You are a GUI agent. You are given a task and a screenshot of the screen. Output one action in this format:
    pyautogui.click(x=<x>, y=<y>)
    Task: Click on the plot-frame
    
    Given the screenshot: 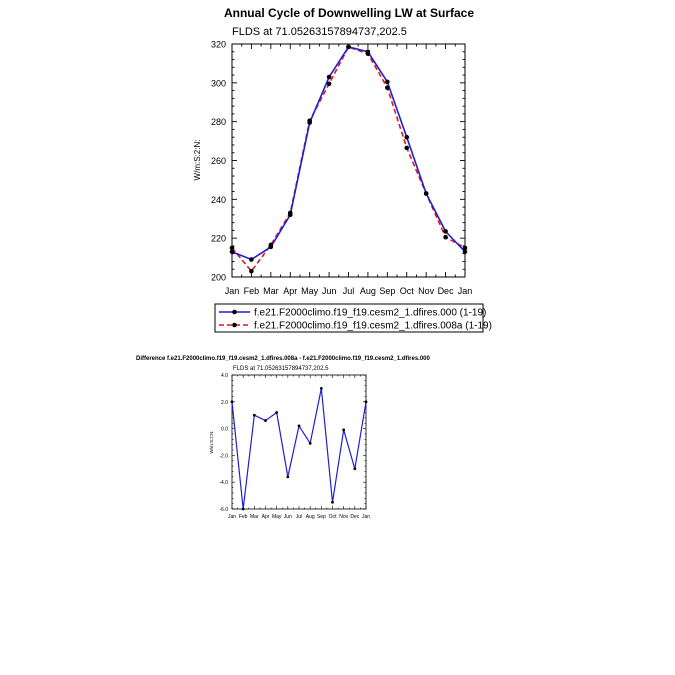 What is the action you would take?
    pyautogui.click(x=348, y=160)
    